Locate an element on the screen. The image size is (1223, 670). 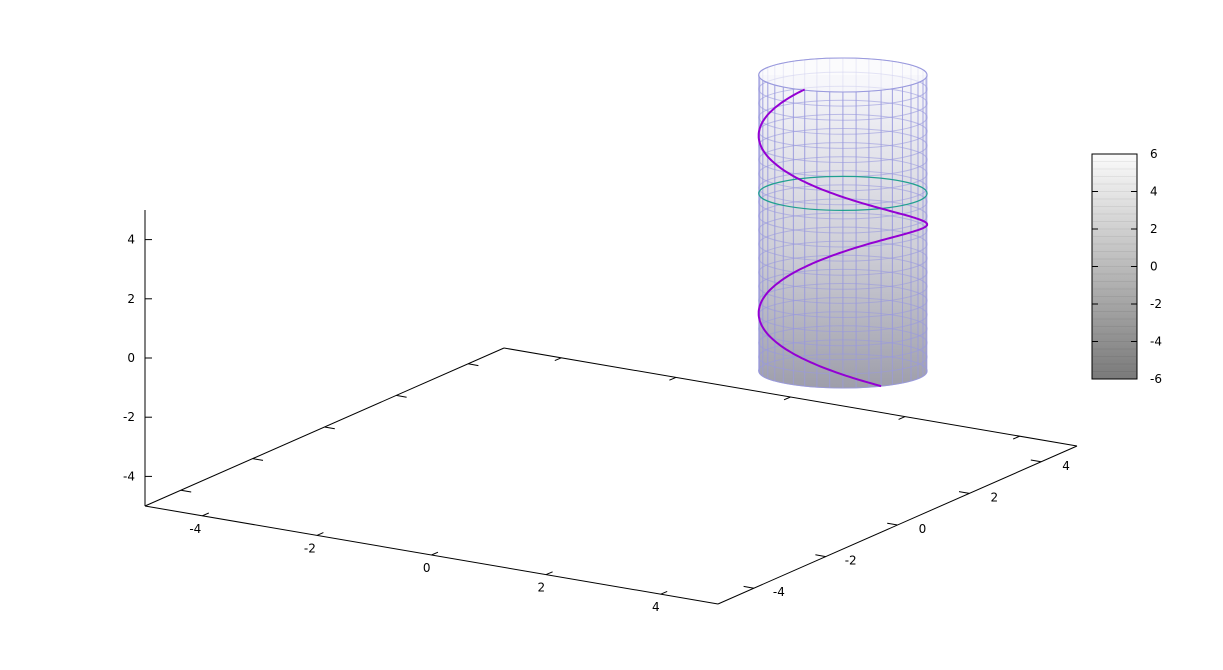
colorbar-tick-label: 0 is located at coordinates (1154, 267).